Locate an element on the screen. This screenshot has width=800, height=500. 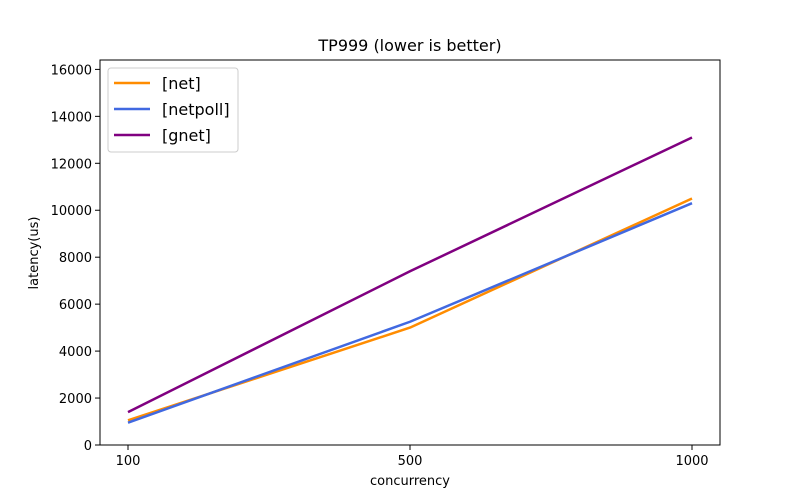
x-tick-label: 1000 is located at coordinates (691, 461).